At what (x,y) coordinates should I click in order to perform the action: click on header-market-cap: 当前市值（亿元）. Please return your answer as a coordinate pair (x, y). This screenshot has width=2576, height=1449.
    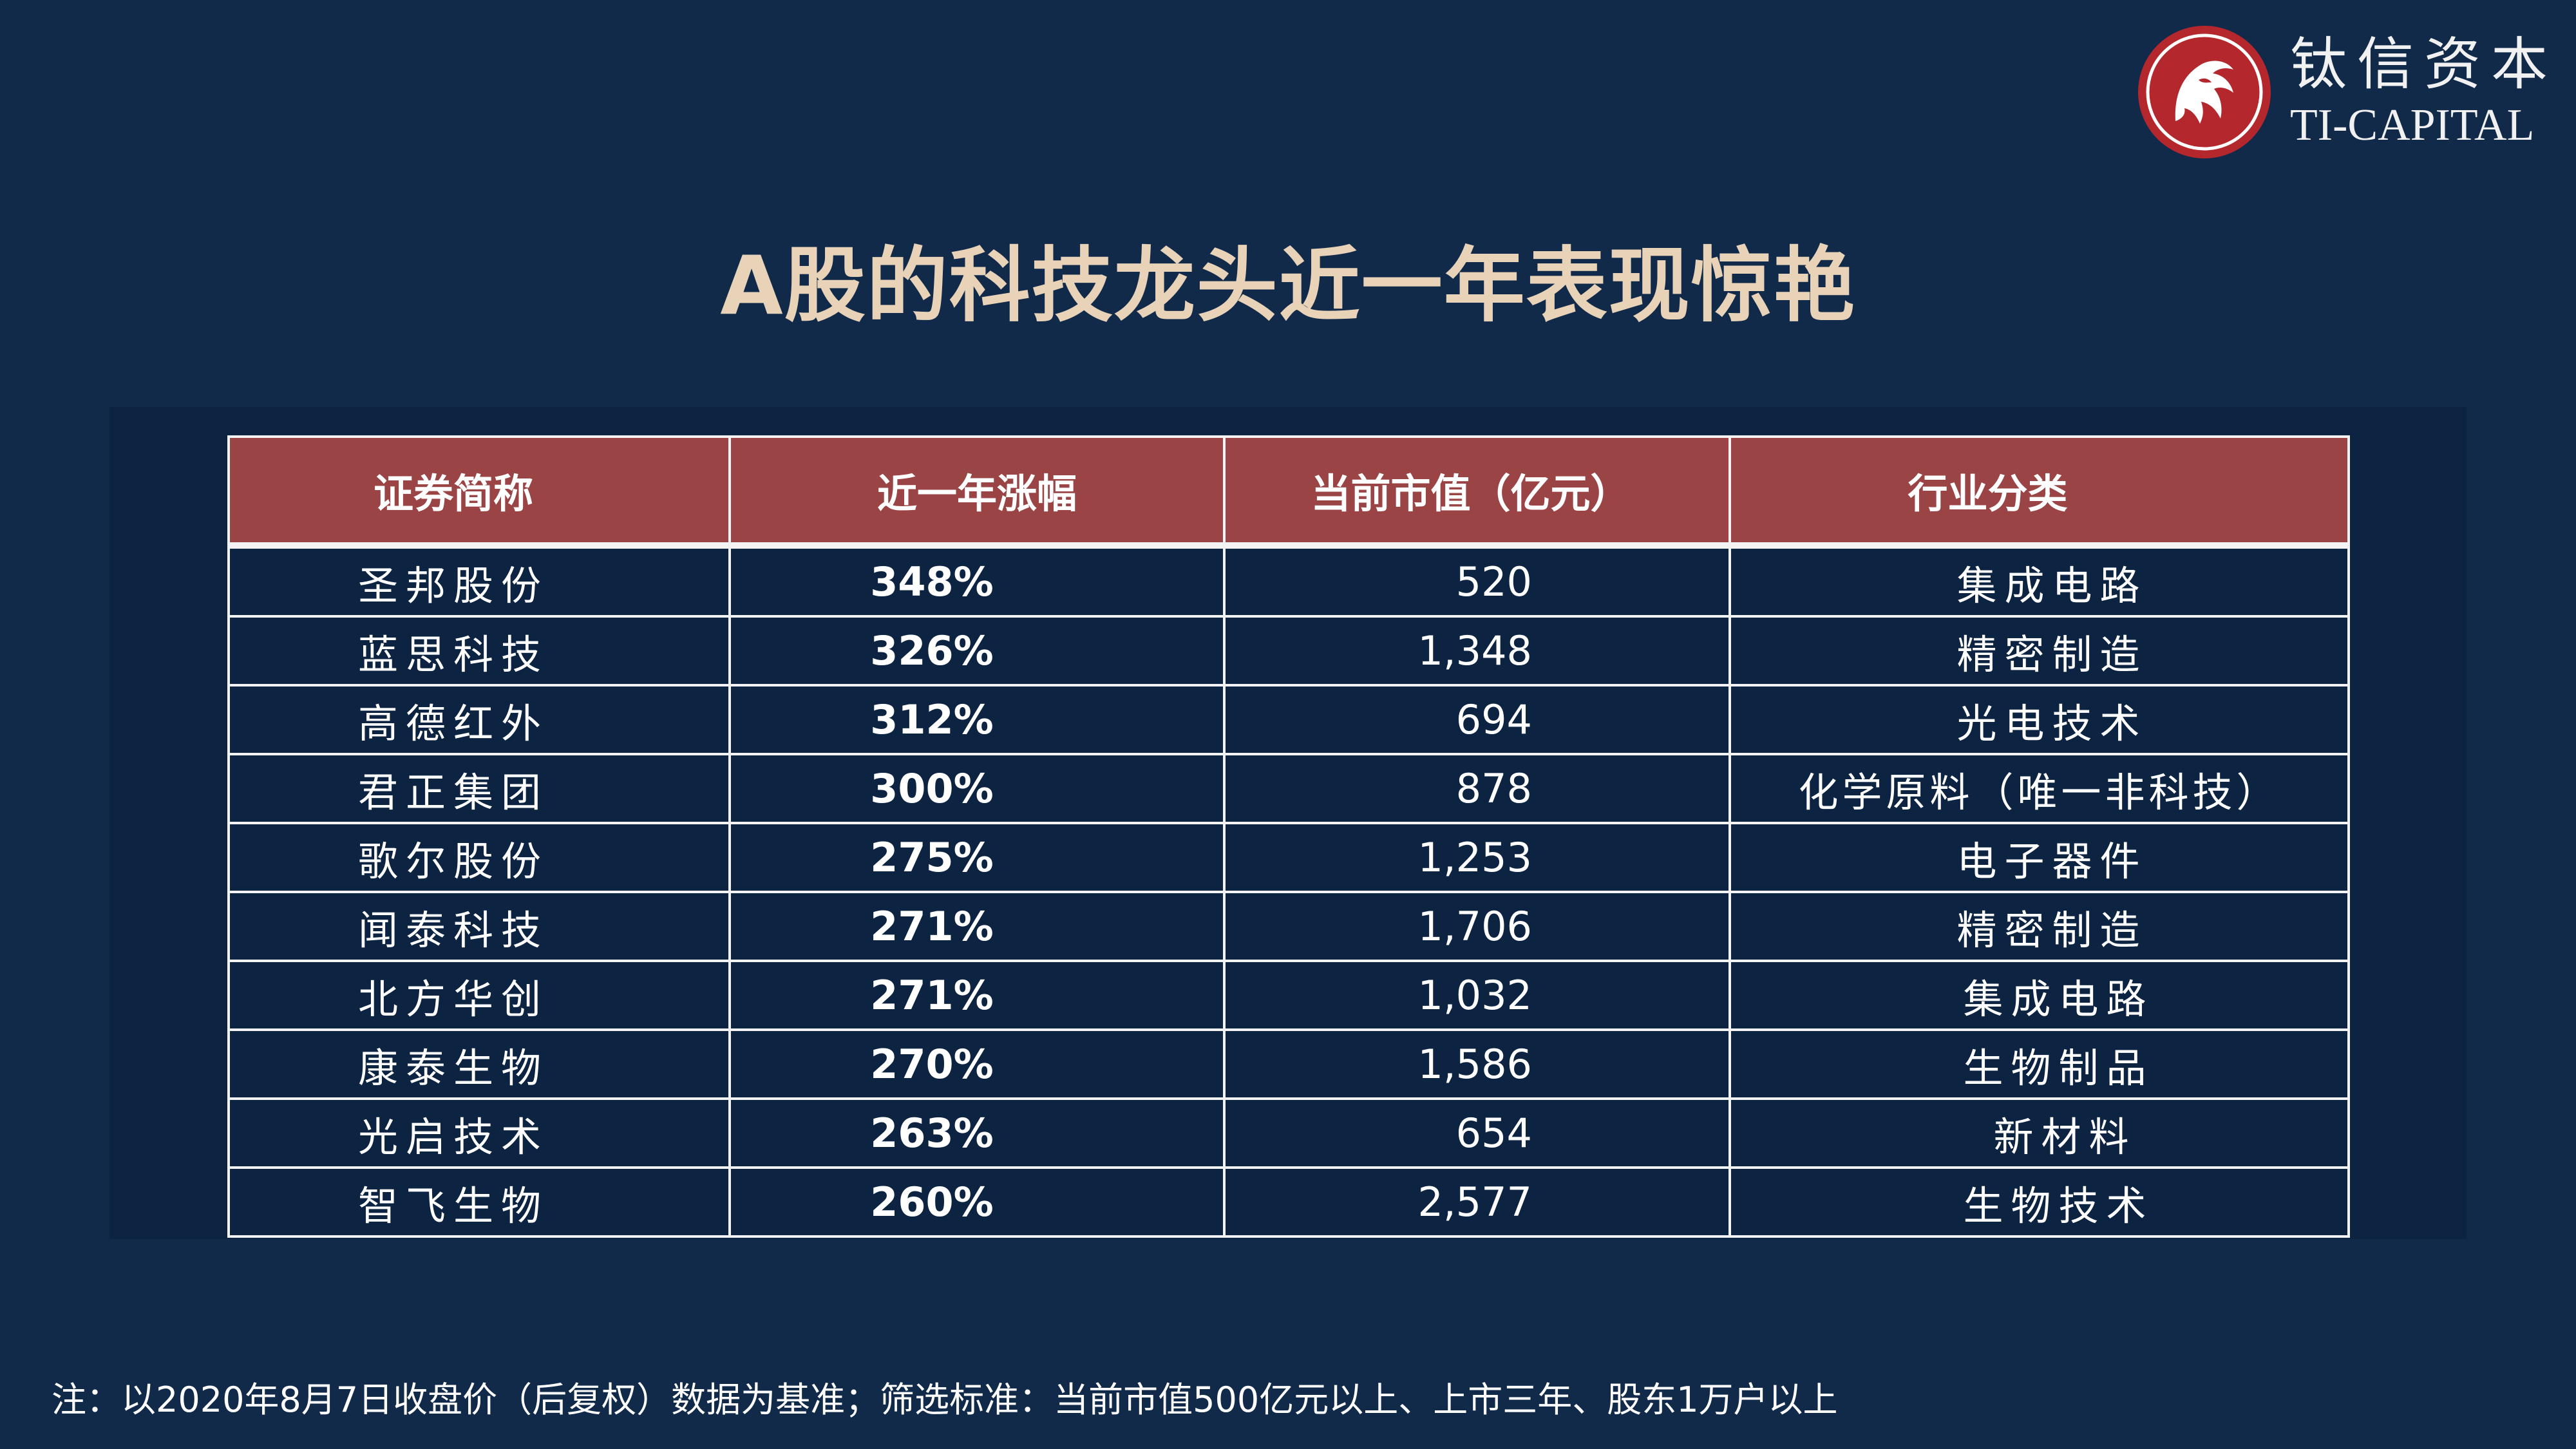
    Looking at the image, I should click on (1477, 492).